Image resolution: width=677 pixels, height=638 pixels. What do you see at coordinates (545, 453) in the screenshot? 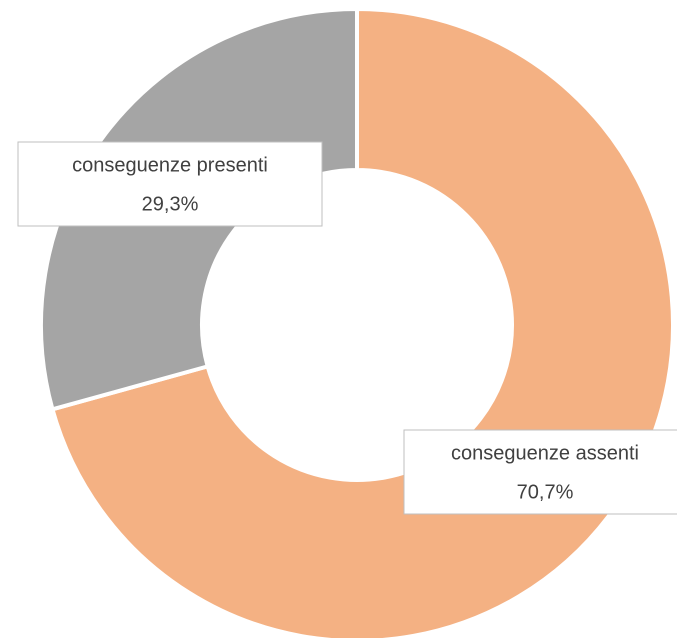
I see `category-label: conseguenze assenti` at bounding box center [545, 453].